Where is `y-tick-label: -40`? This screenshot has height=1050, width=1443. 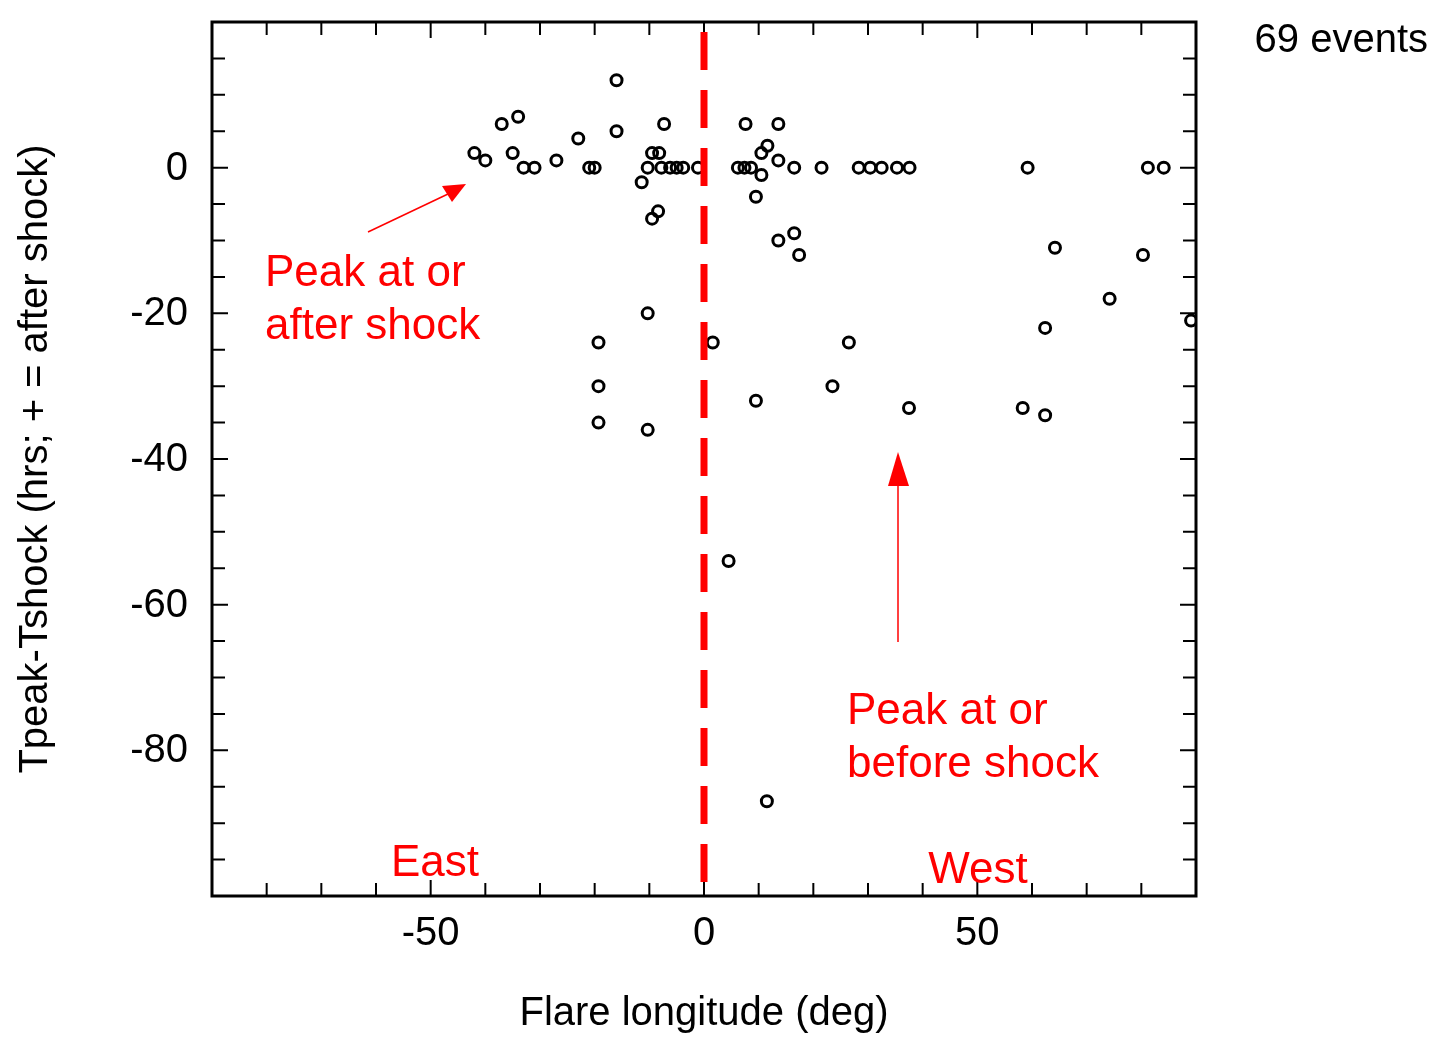 y-tick-label: -40 is located at coordinates (159, 457).